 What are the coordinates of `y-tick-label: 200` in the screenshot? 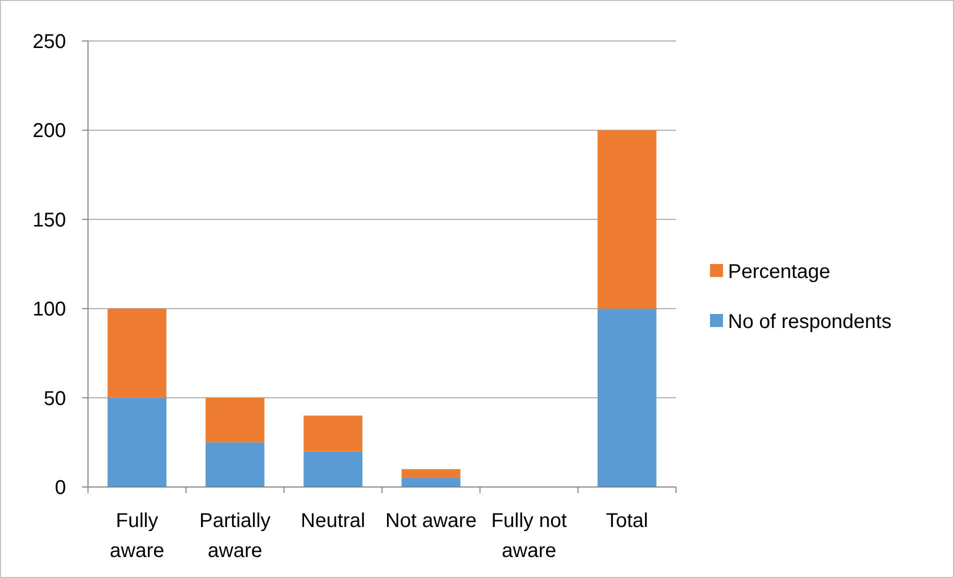 It's located at (49, 131).